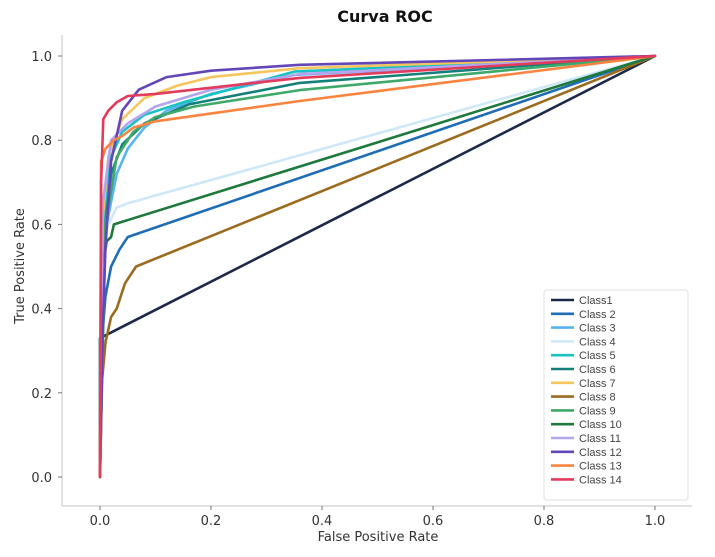 This screenshot has width=715, height=557. Describe the element at coordinates (41, 57) in the screenshot. I see `y-tick-label: 1.0` at that location.